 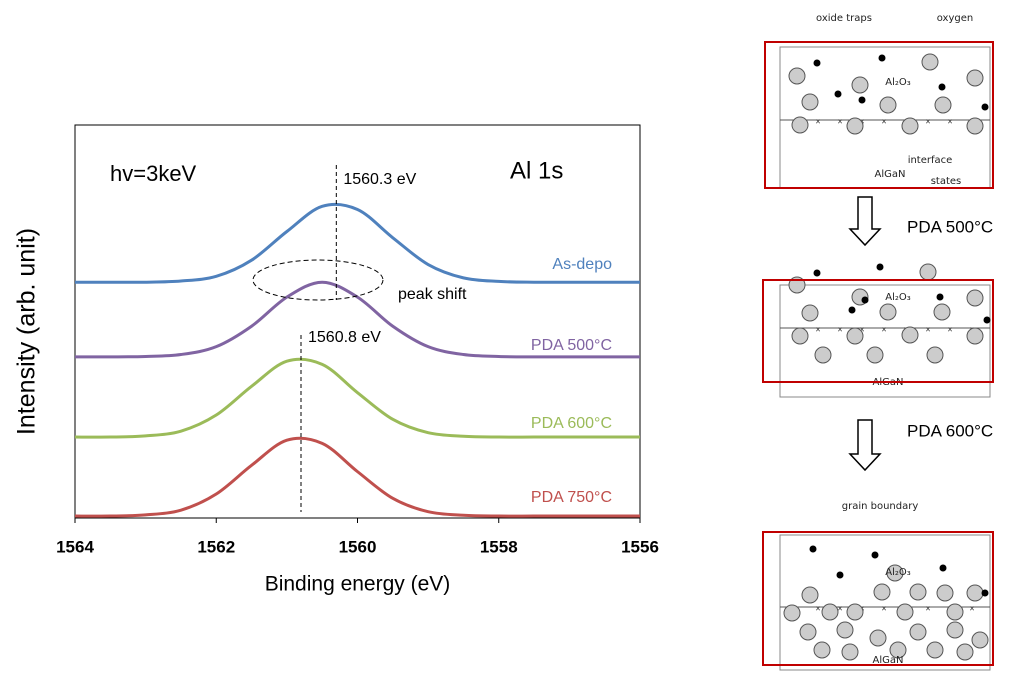 What do you see at coordinates (499, 546) in the screenshot?
I see `x-tick-label: 1558` at bounding box center [499, 546].